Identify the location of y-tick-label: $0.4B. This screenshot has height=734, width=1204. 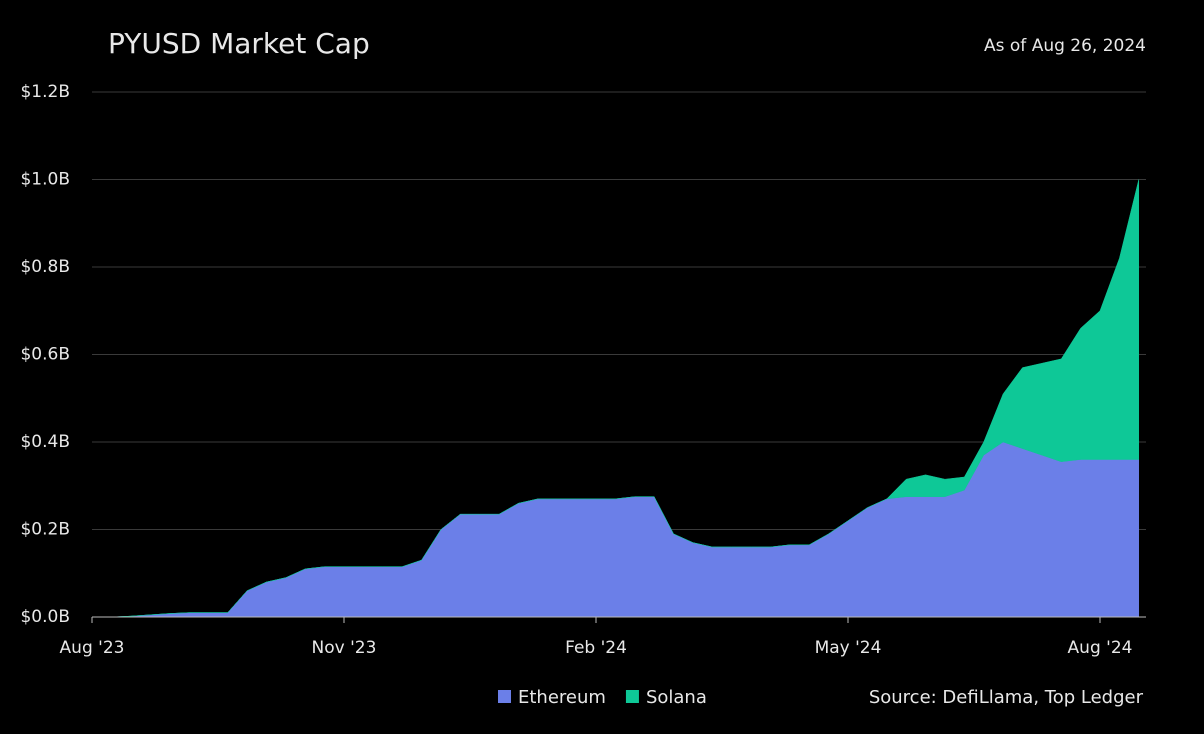
(45, 442).